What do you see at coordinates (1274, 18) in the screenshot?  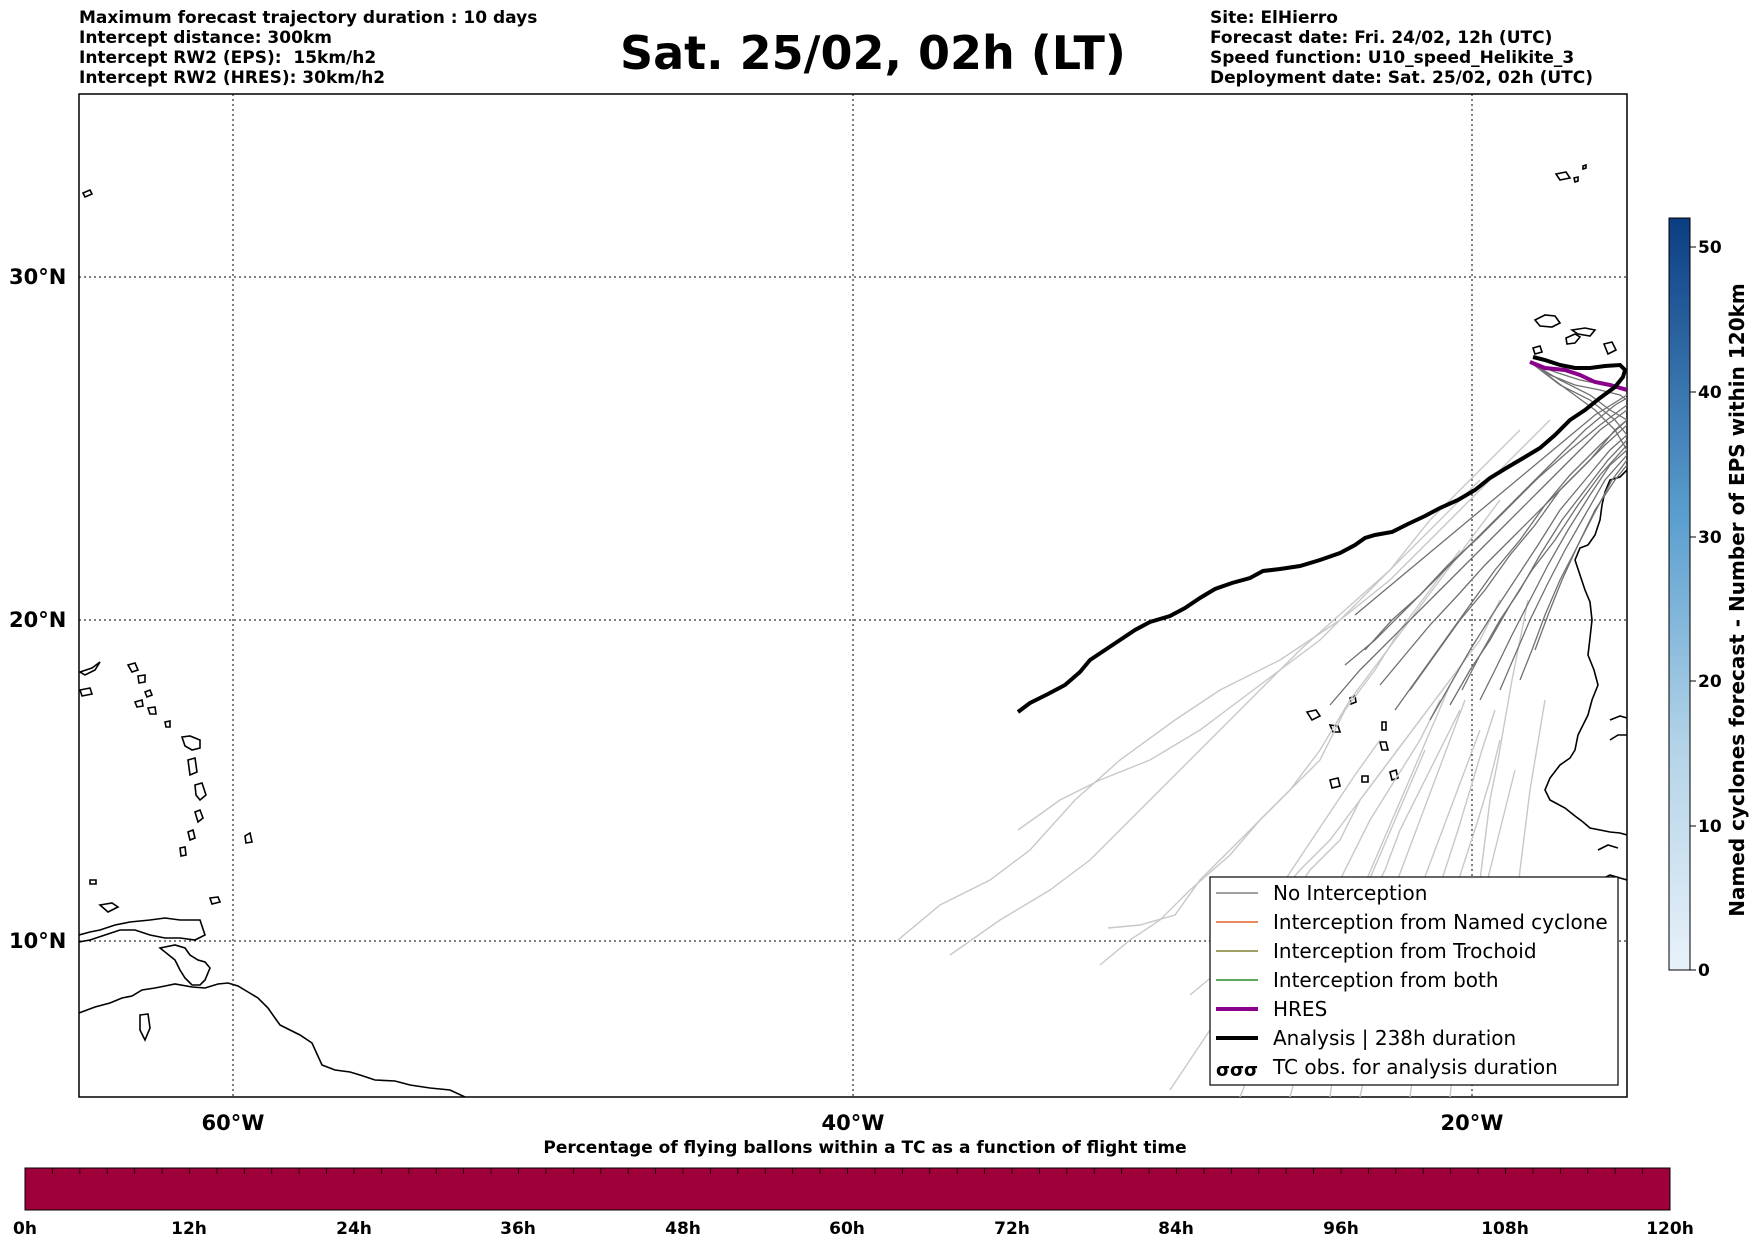 I see `header-site: Site: ElHierro` at bounding box center [1274, 18].